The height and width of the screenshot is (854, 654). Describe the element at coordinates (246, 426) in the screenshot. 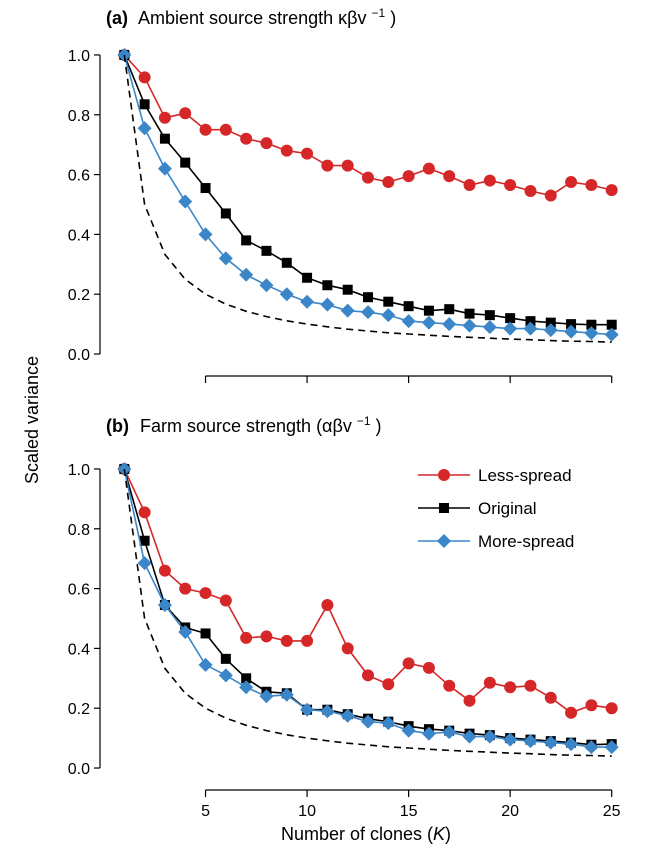

I see `panel-b-title-text: Farm source strength (αβv` at that location.